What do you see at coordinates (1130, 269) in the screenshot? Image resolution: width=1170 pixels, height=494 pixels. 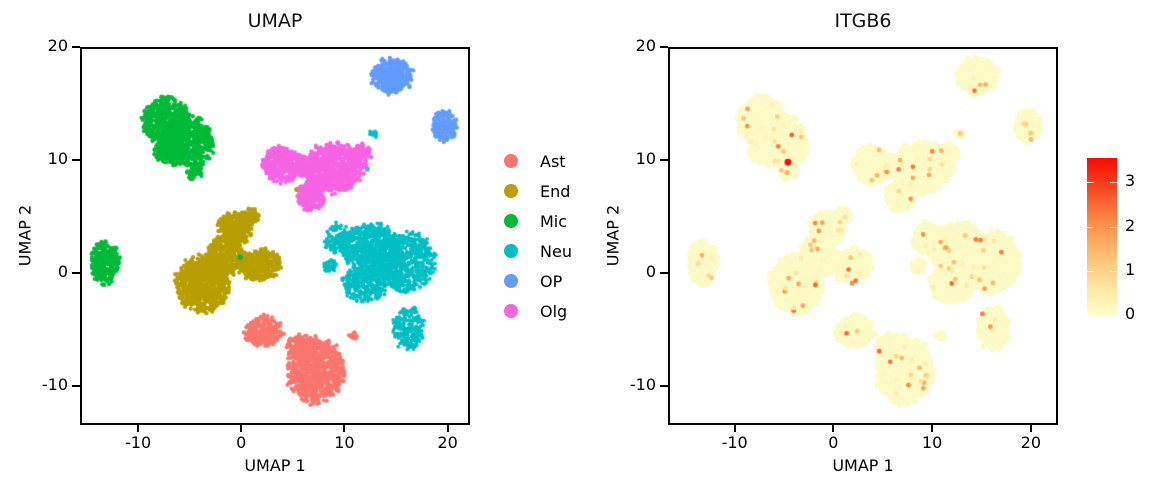 I see `colorbar-tick-label: 1` at bounding box center [1130, 269].